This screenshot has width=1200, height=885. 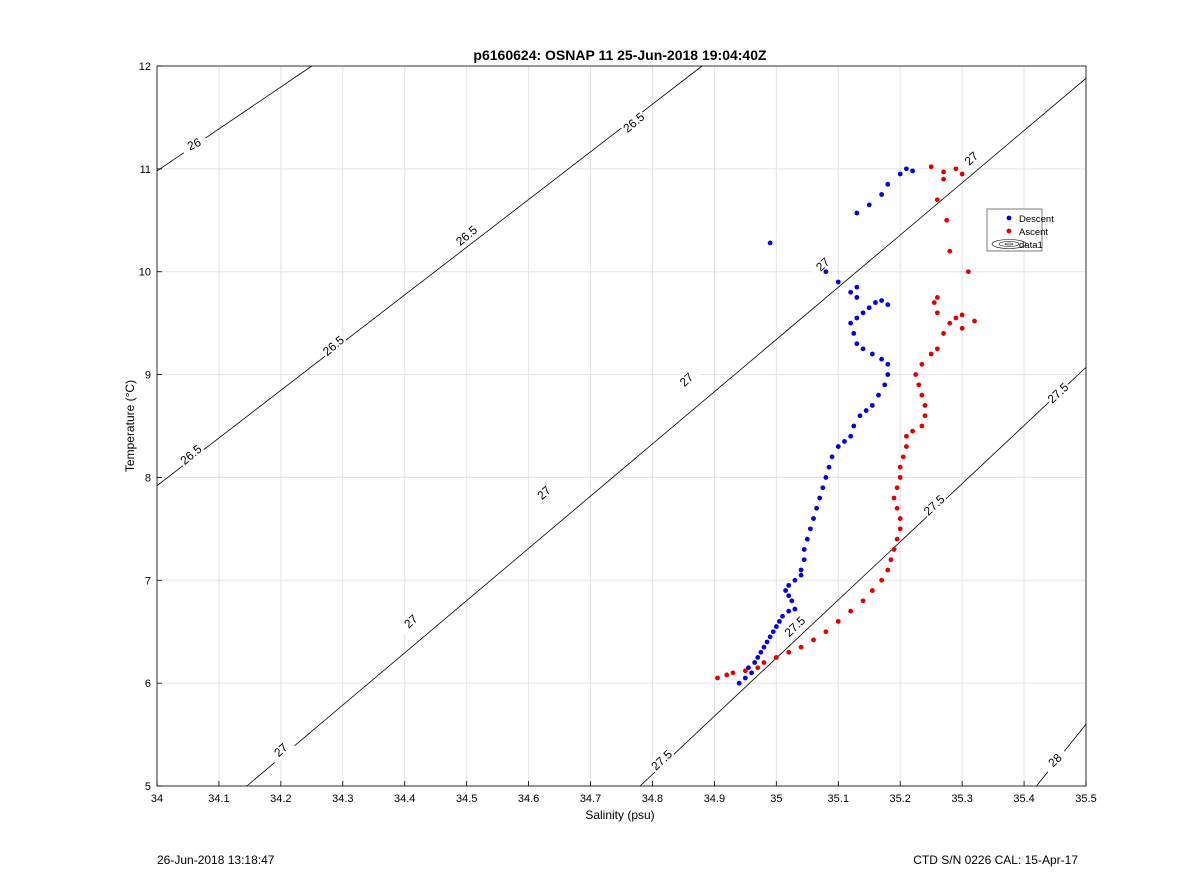 What do you see at coordinates (1023, 799) in the screenshot?
I see `x-tick-label: 35.4` at bounding box center [1023, 799].